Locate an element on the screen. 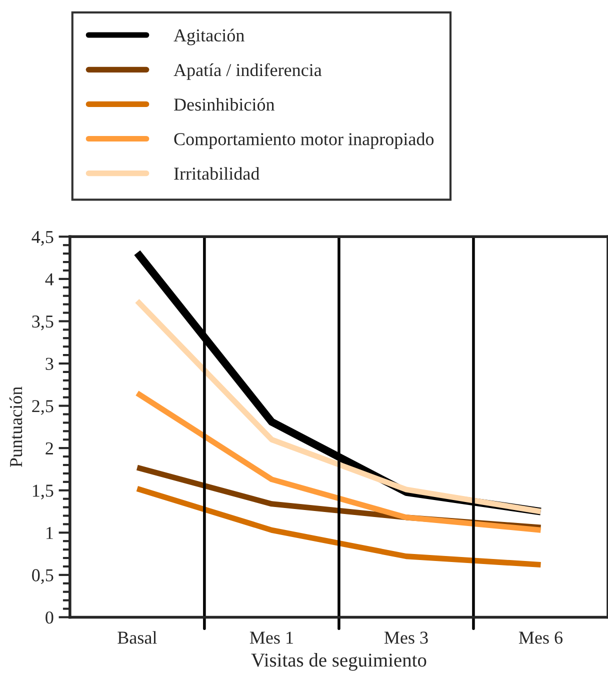 Image resolution: width=608 pixels, height=682 pixels. y-tick-label: 1,5 is located at coordinates (43, 492).